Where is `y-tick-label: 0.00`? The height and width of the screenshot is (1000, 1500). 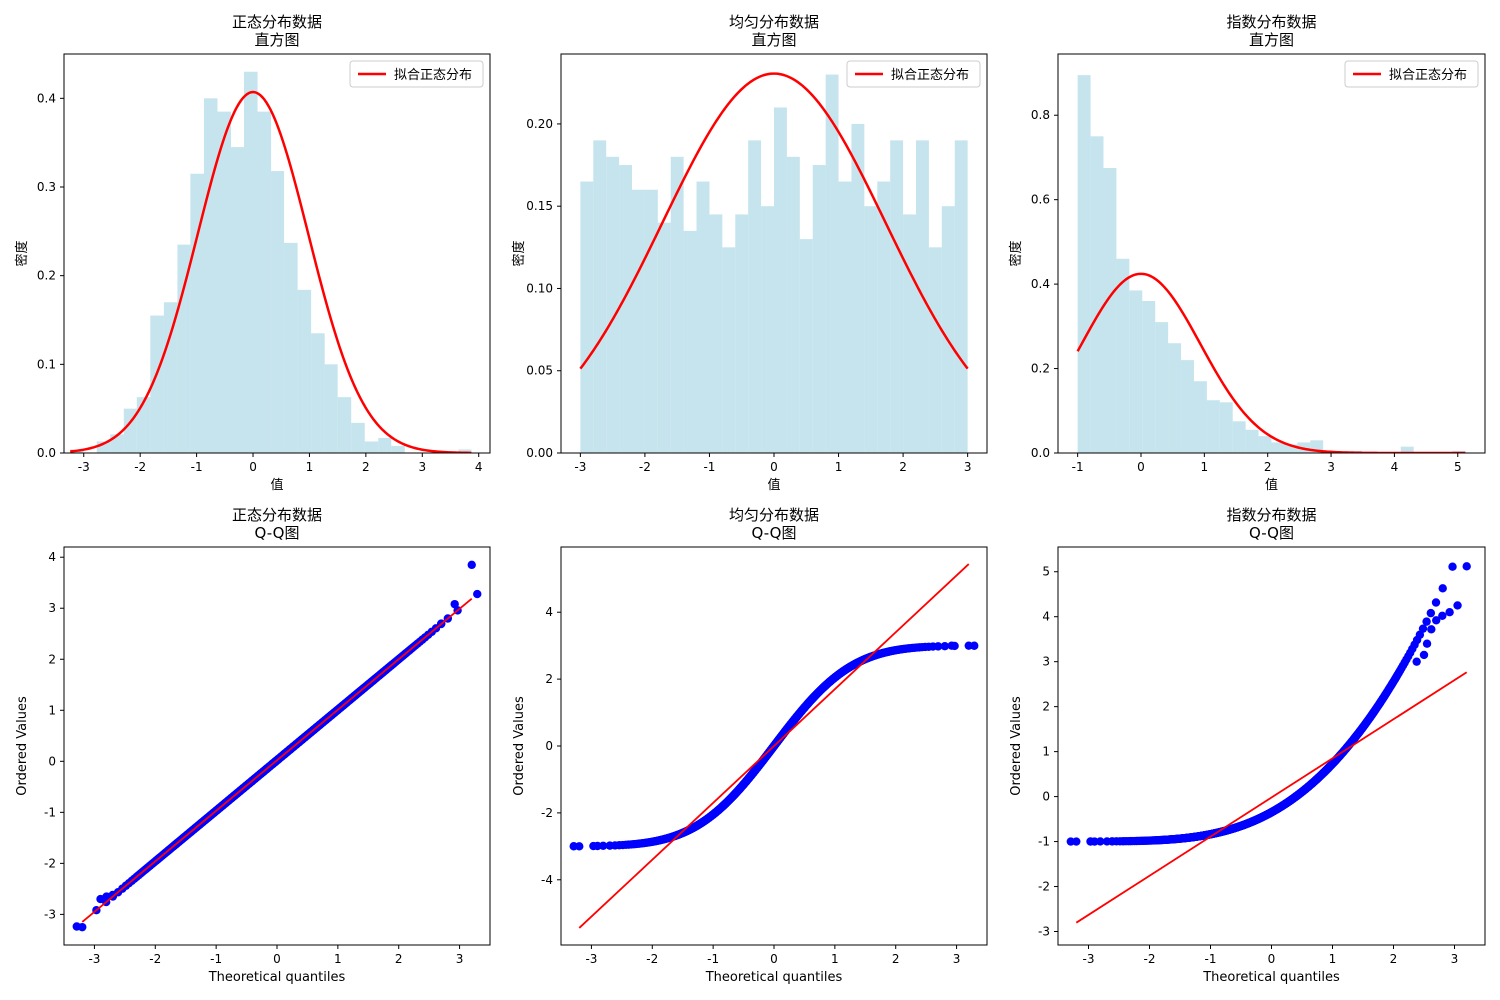
y-tick-label: 0.00 is located at coordinates (539, 453).